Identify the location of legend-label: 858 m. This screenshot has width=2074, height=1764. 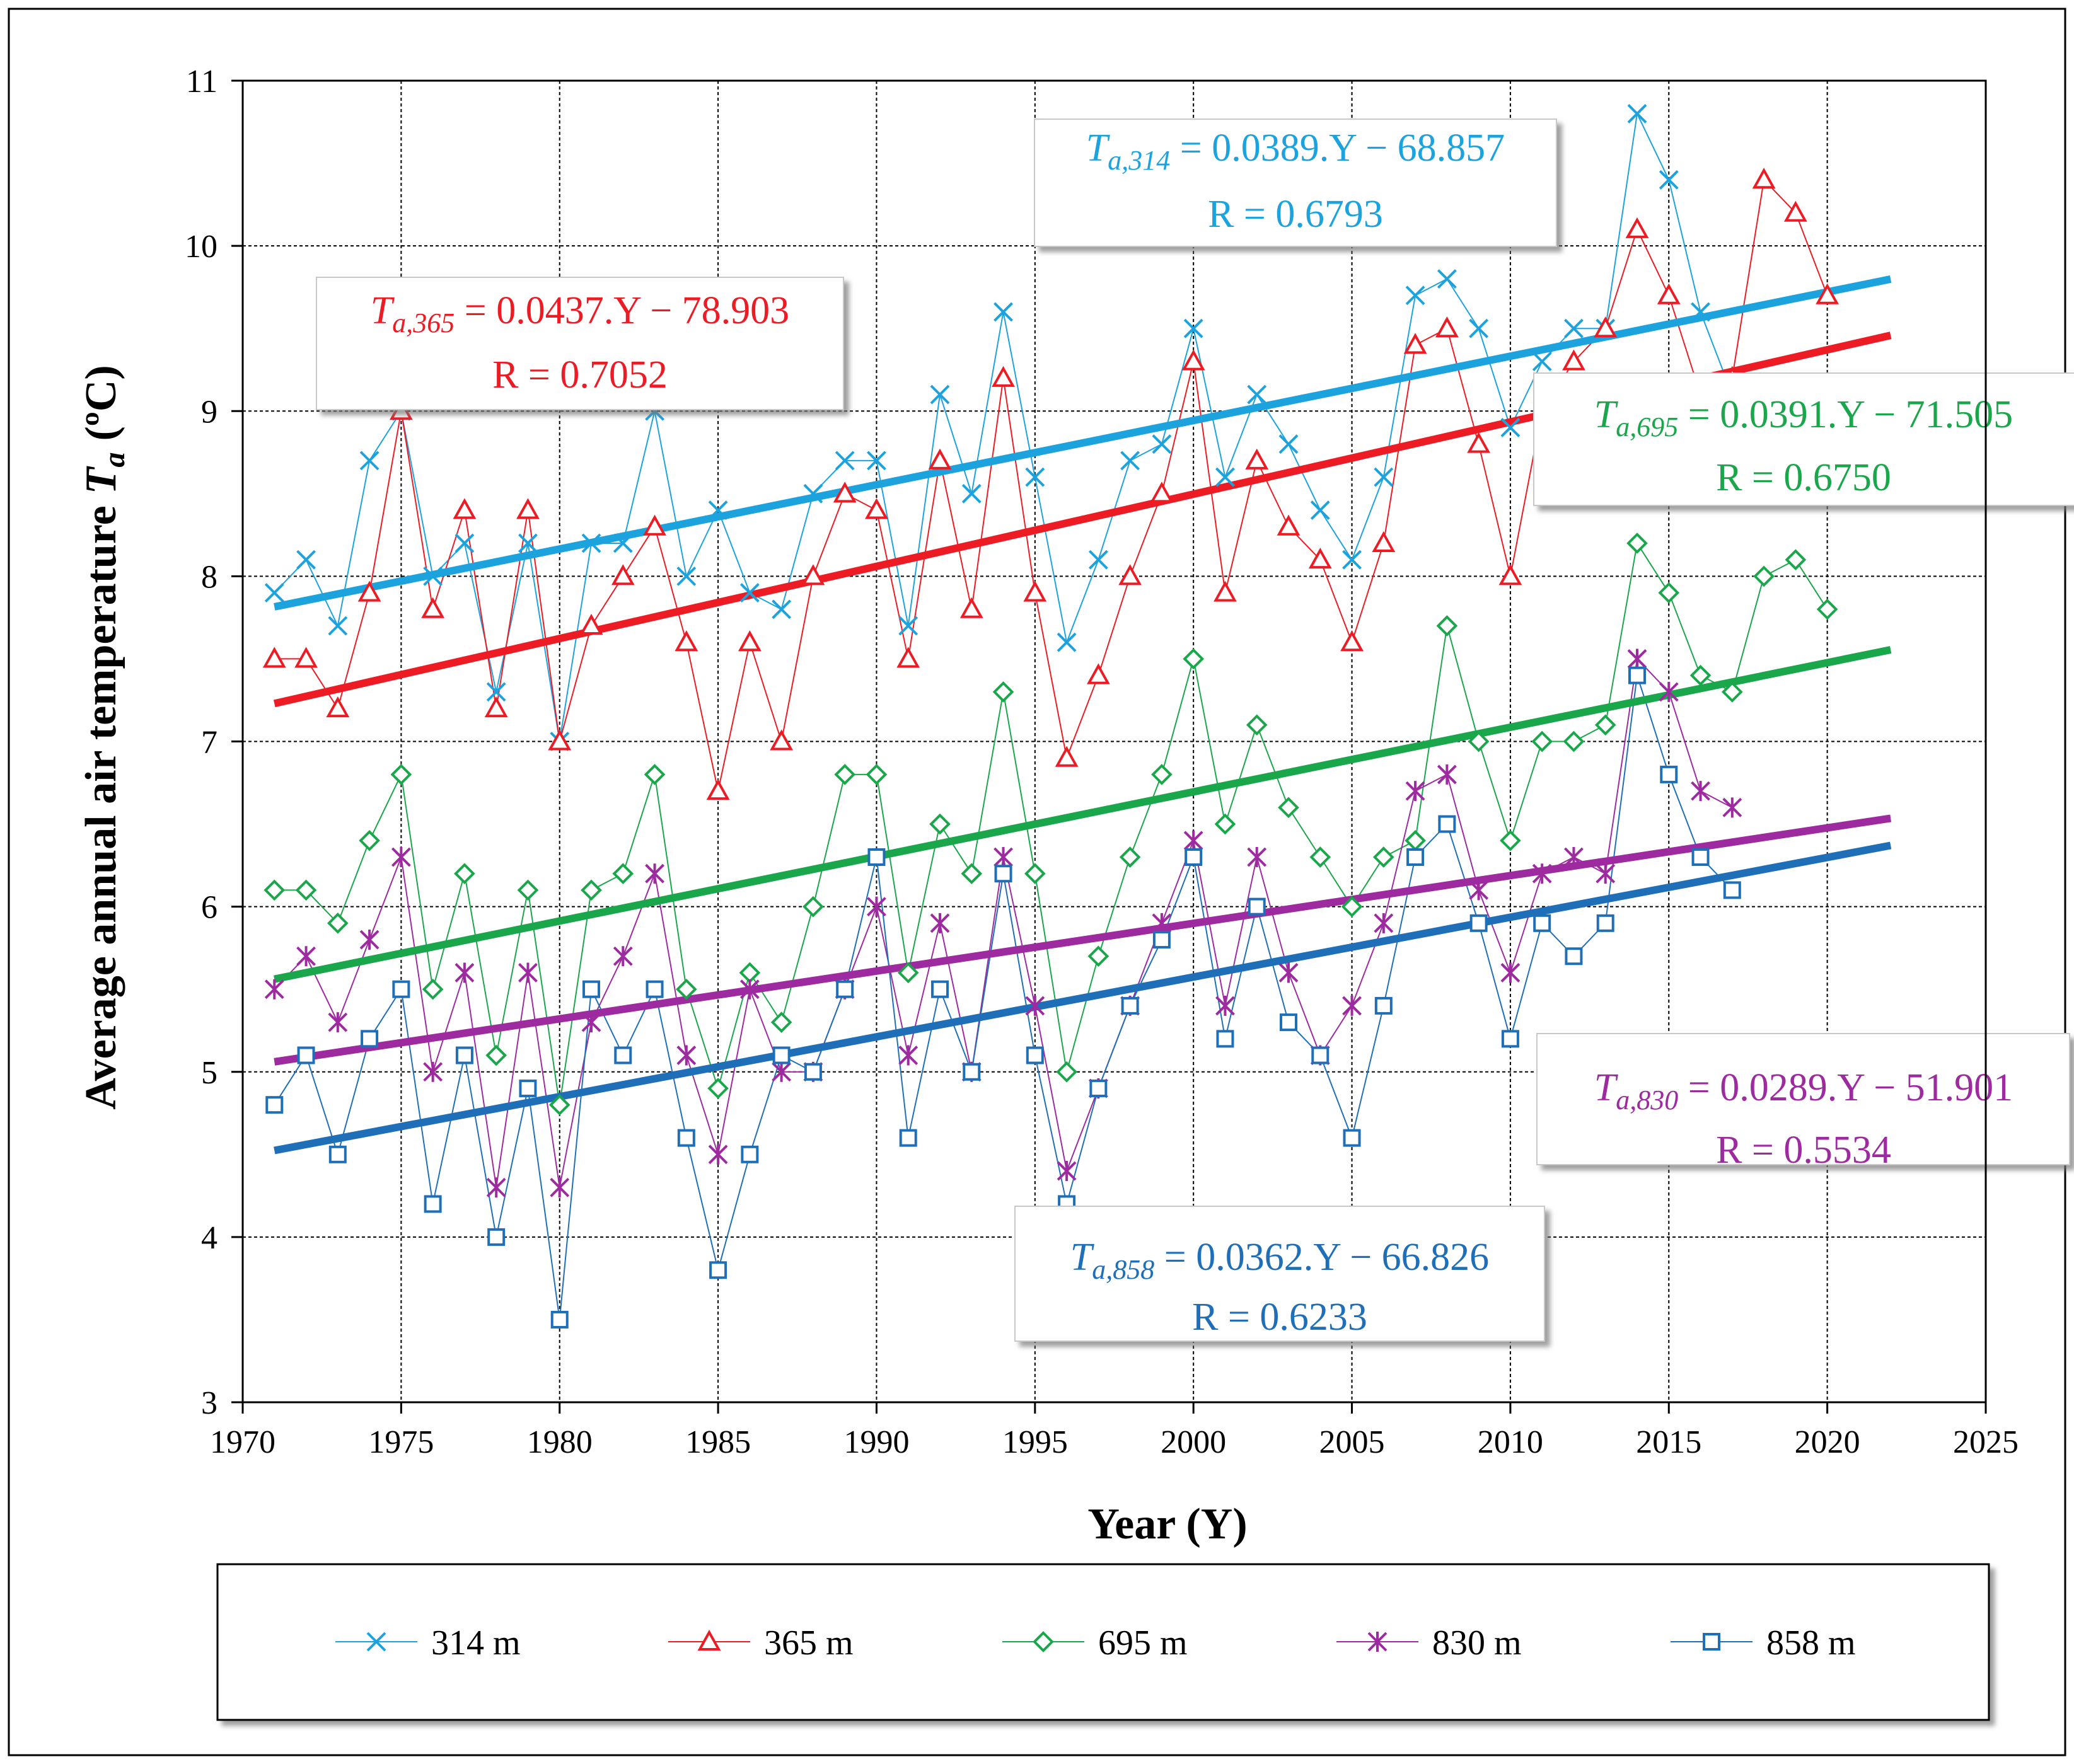
(1811, 1643).